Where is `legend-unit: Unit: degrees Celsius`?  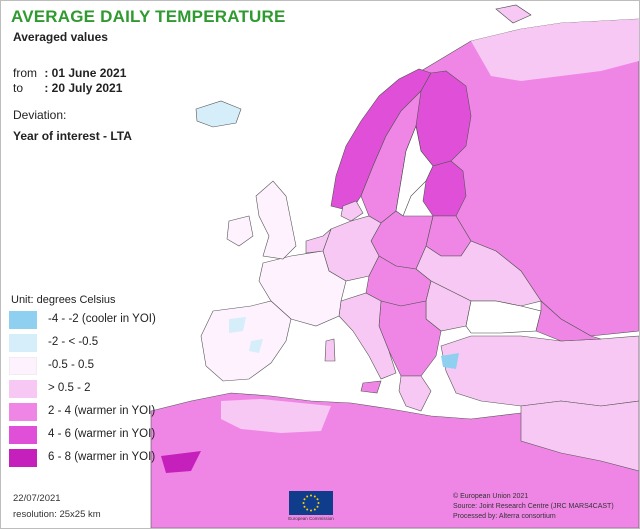
legend-unit: Unit: degrees Celsius is located at coordinates (63, 300).